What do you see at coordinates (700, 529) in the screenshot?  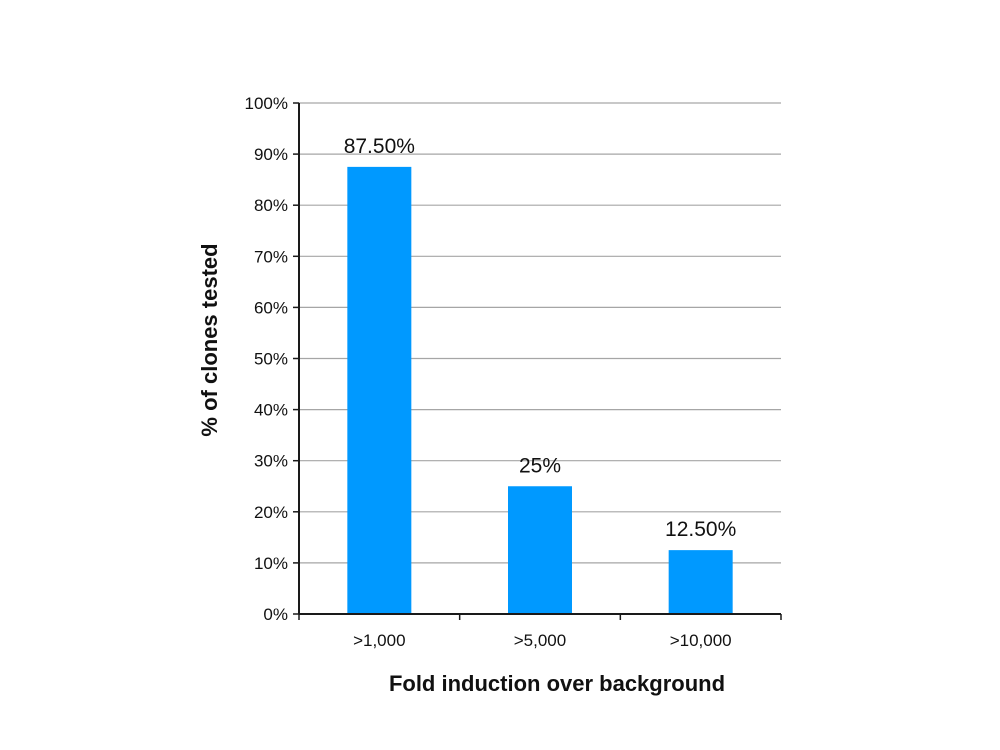 I see `data-label: 12.50%` at bounding box center [700, 529].